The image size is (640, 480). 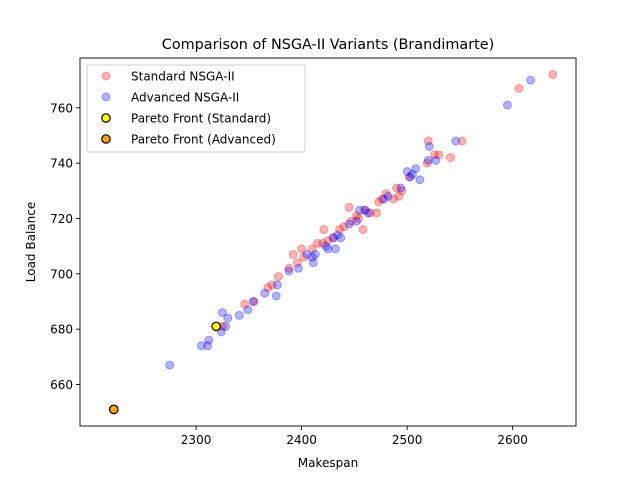 I want to click on x-tick-label: 2300, so click(x=196, y=440).